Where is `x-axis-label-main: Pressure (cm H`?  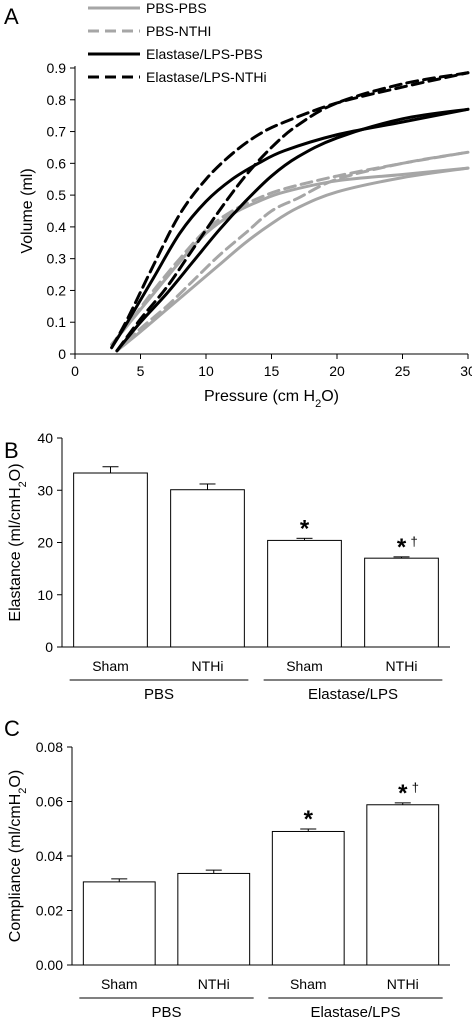
x-axis-label-main: Pressure (cm H is located at coordinates (259, 396).